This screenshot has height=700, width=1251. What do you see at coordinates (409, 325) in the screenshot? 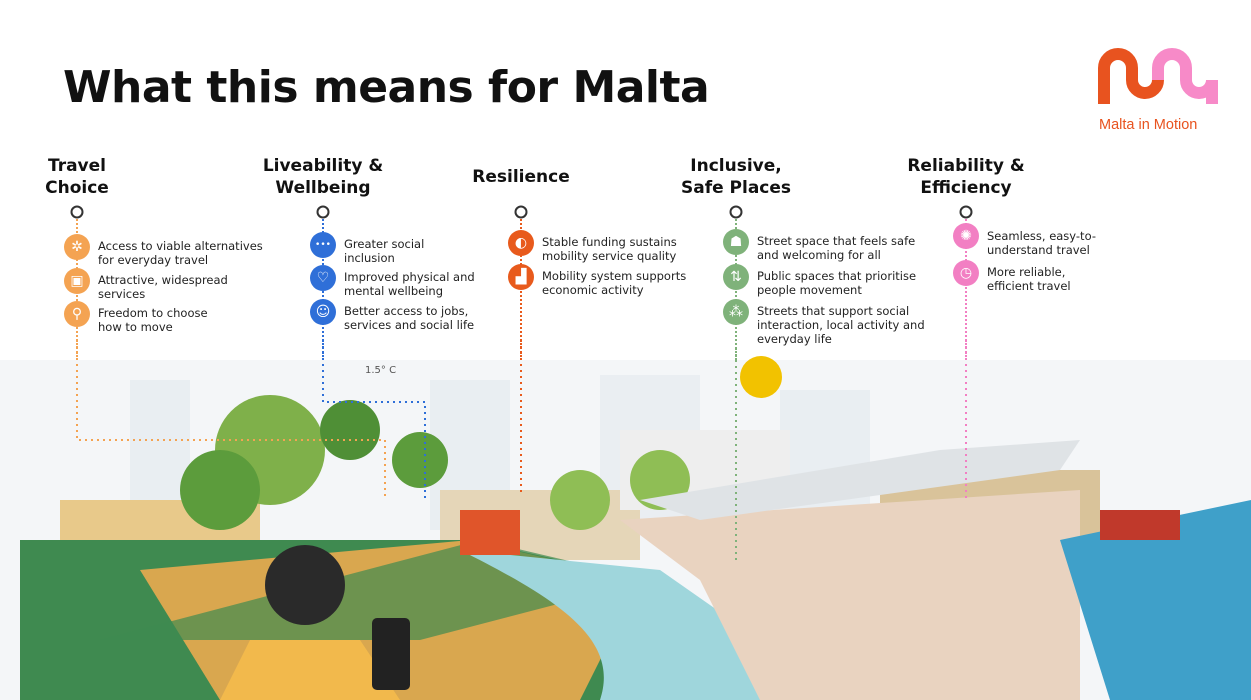
I see `benefit-text-line: services and social life` at bounding box center [409, 325].